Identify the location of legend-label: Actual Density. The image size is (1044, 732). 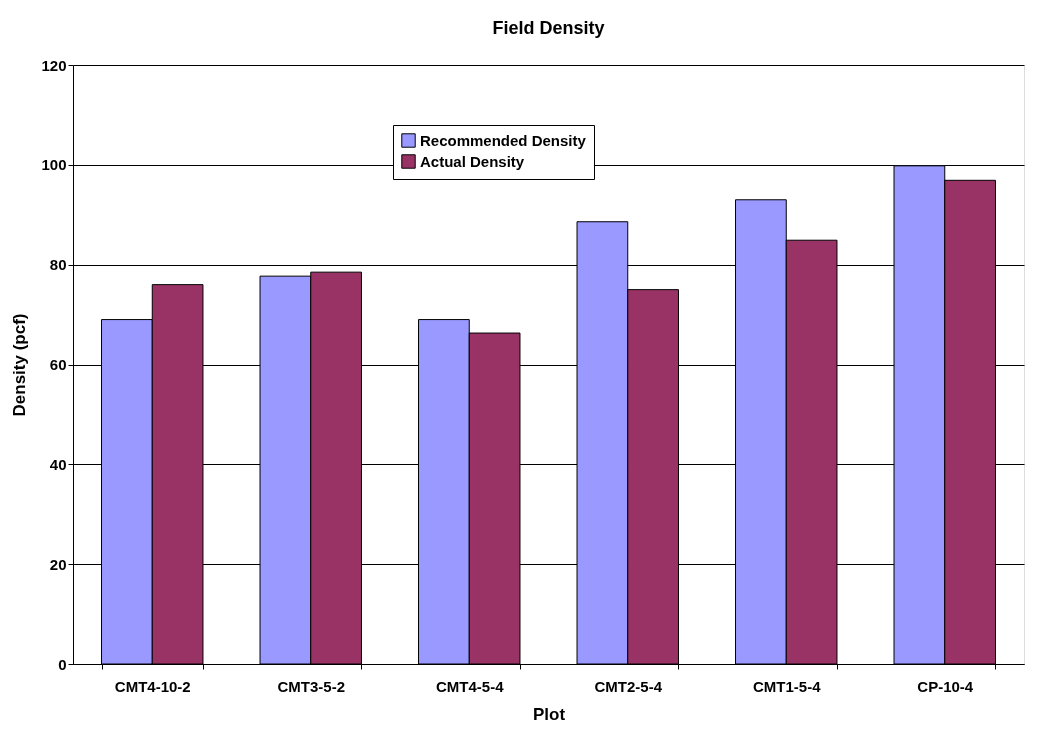
(472, 161).